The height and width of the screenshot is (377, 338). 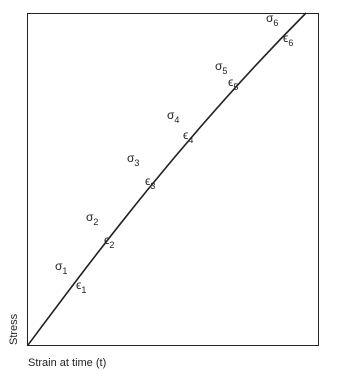 I want to click on stress-label: σ3, so click(x=133, y=159).